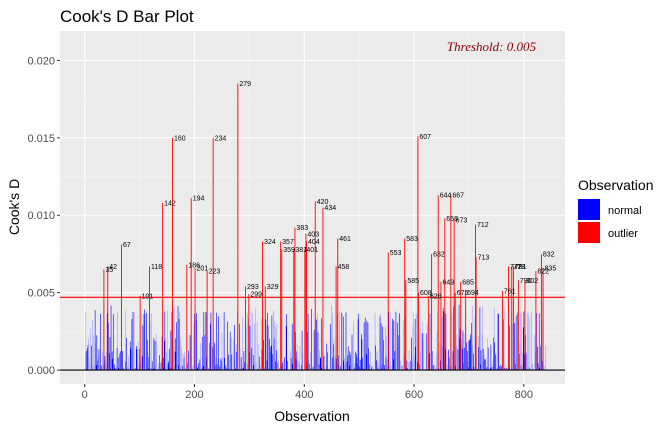  I want to click on outlier-label: 649, so click(448, 282).